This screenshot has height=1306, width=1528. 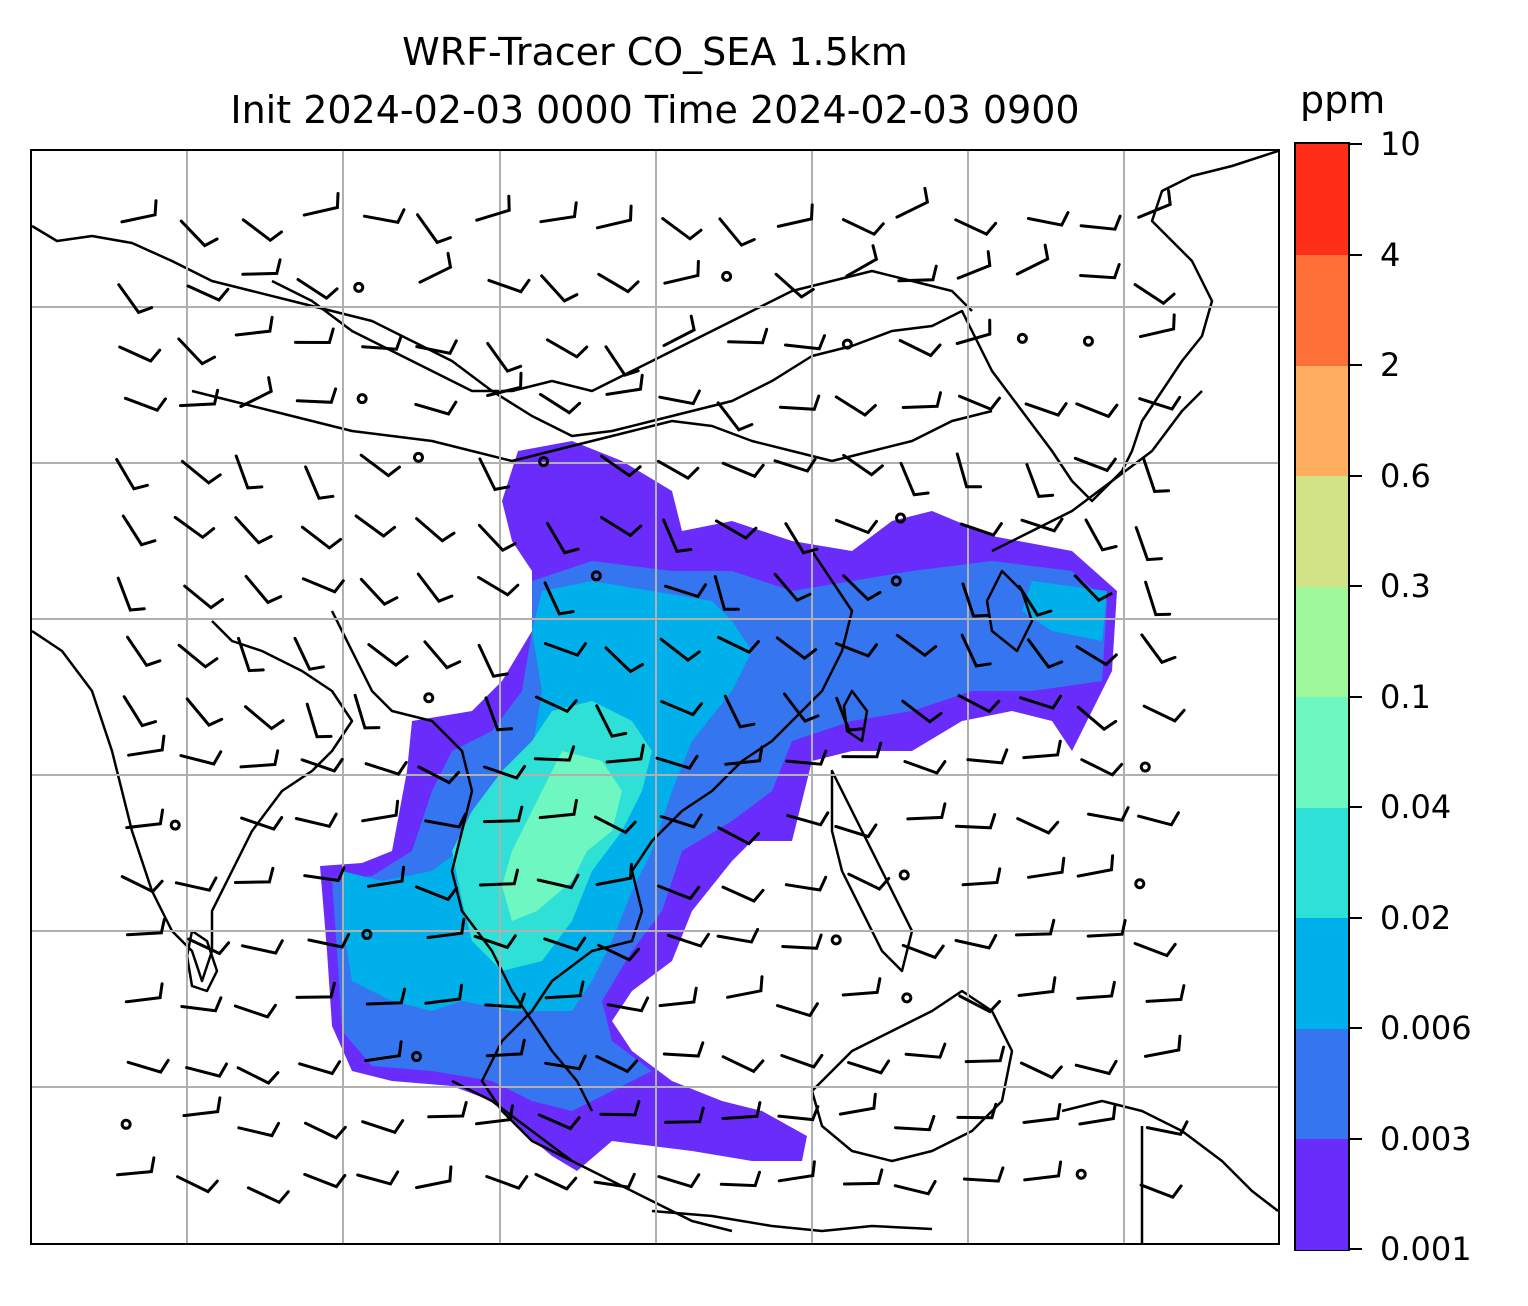 I want to click on coastline-philippines, so click(x=872, y=871).